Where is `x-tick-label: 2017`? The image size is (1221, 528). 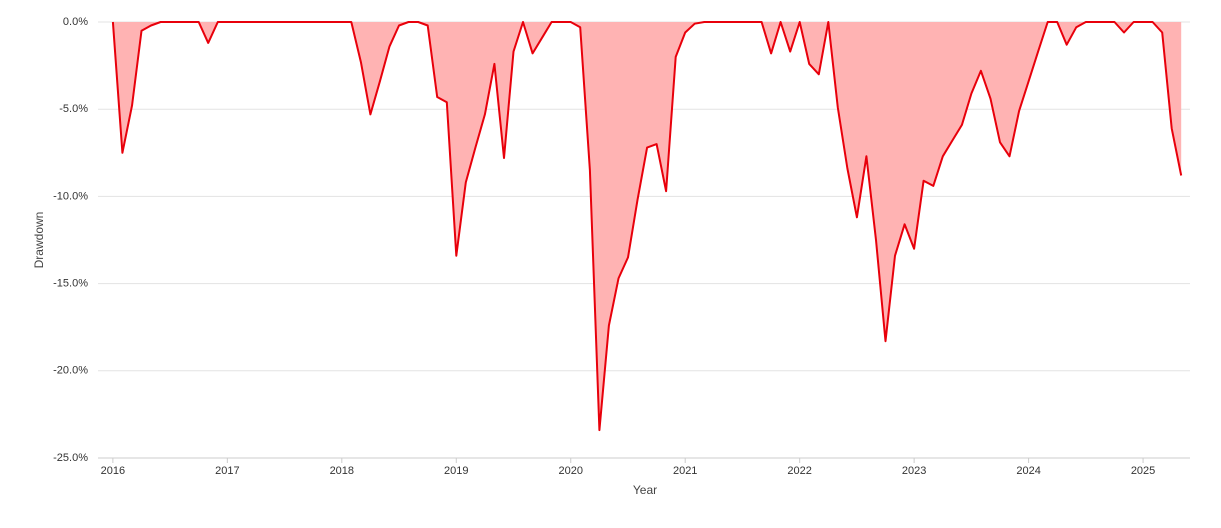 x-tick-label: 2017 is located at coordinates (227, 471).